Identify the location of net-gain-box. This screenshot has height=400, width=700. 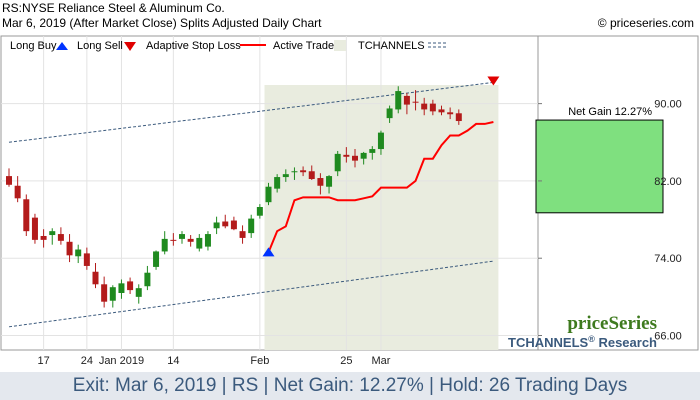
(599, 166).